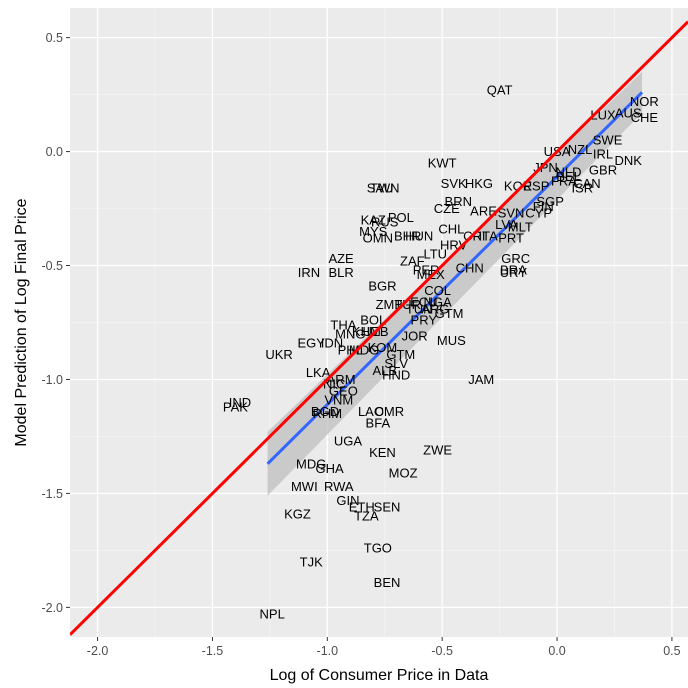 The width and height of the screenshot is (688, 688). I want to click on point-label-bol: BOL, so click(373, 320).